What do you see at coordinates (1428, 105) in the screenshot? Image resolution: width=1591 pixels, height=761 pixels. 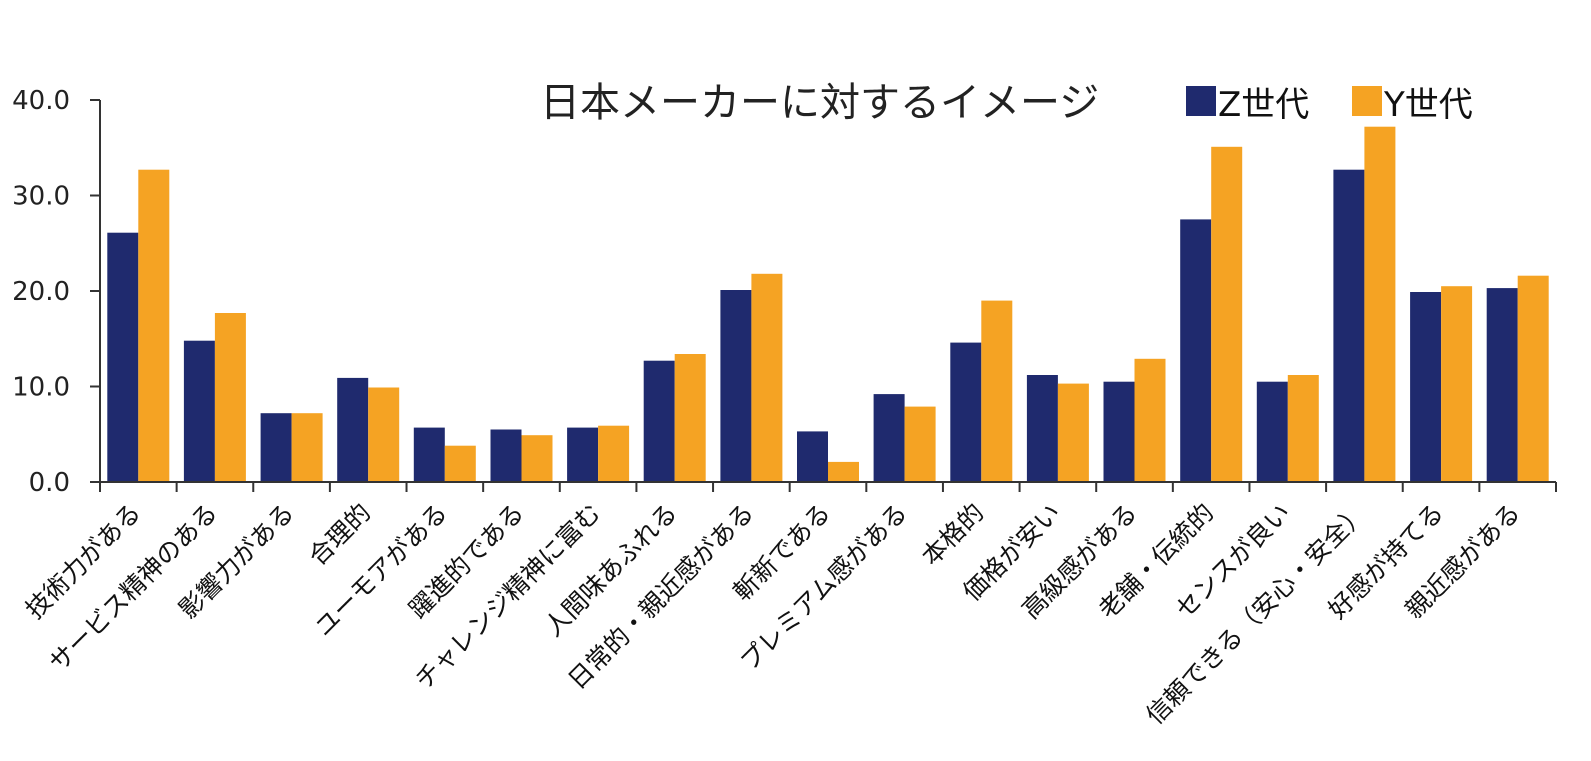 I see `legend-label-y: Y世代` at bounding box center [1428, 105].